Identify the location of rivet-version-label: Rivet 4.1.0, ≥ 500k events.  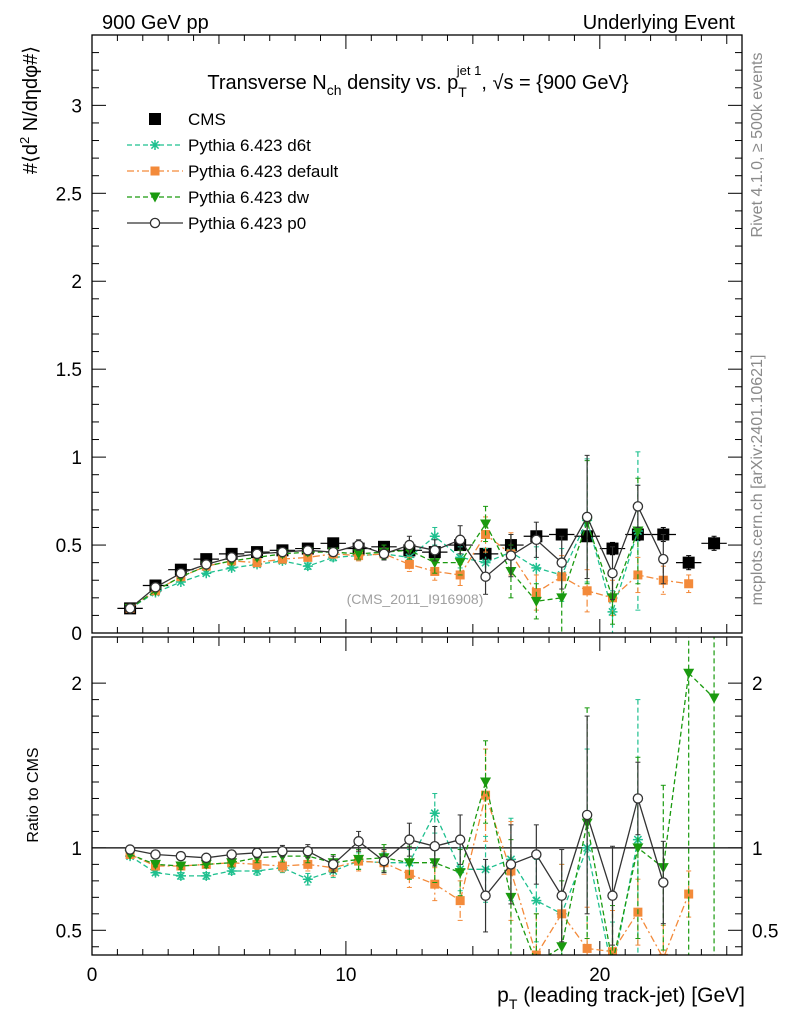
(757, 145).